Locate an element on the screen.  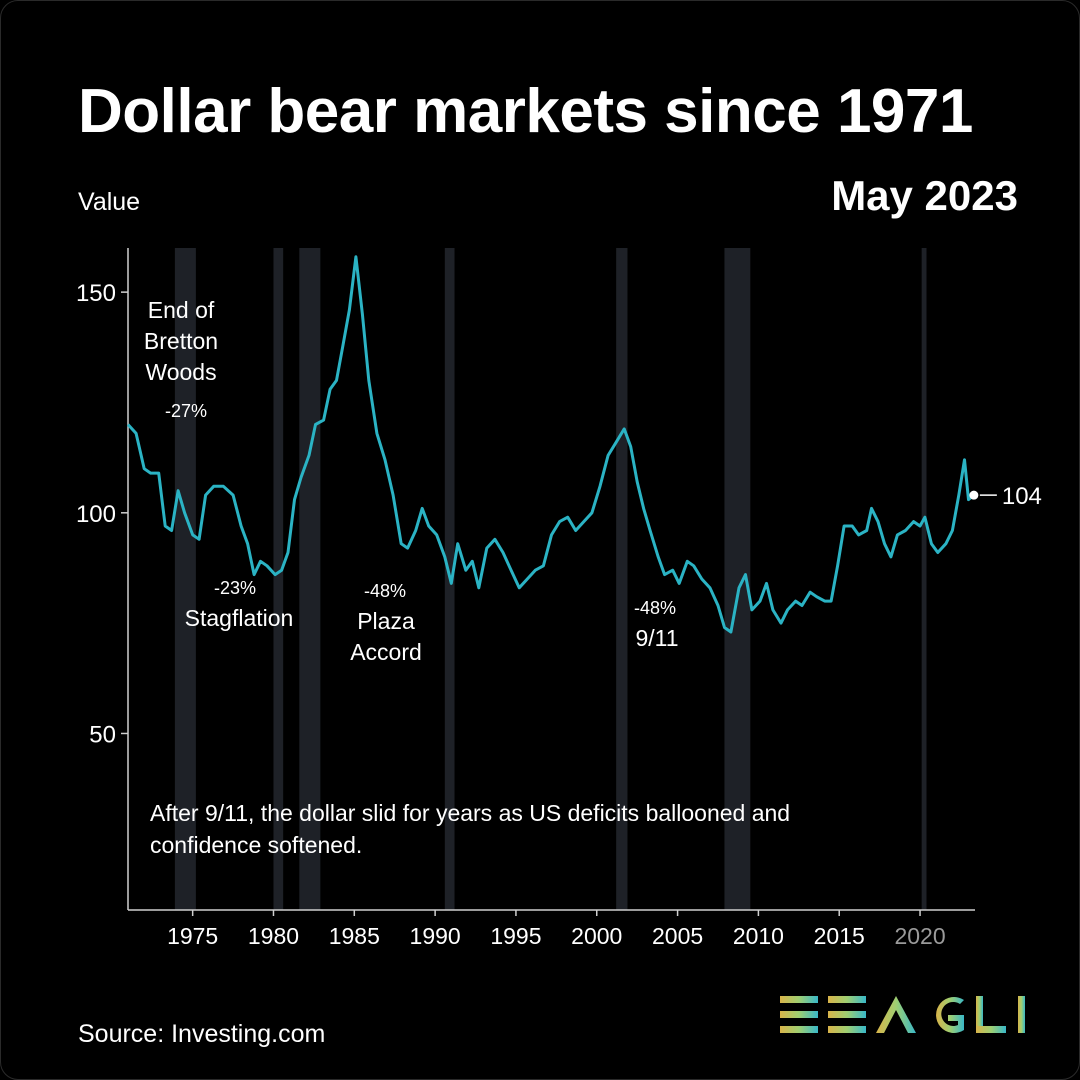
annotation-bretton-woods: End of is located at coordinates (181, 310).